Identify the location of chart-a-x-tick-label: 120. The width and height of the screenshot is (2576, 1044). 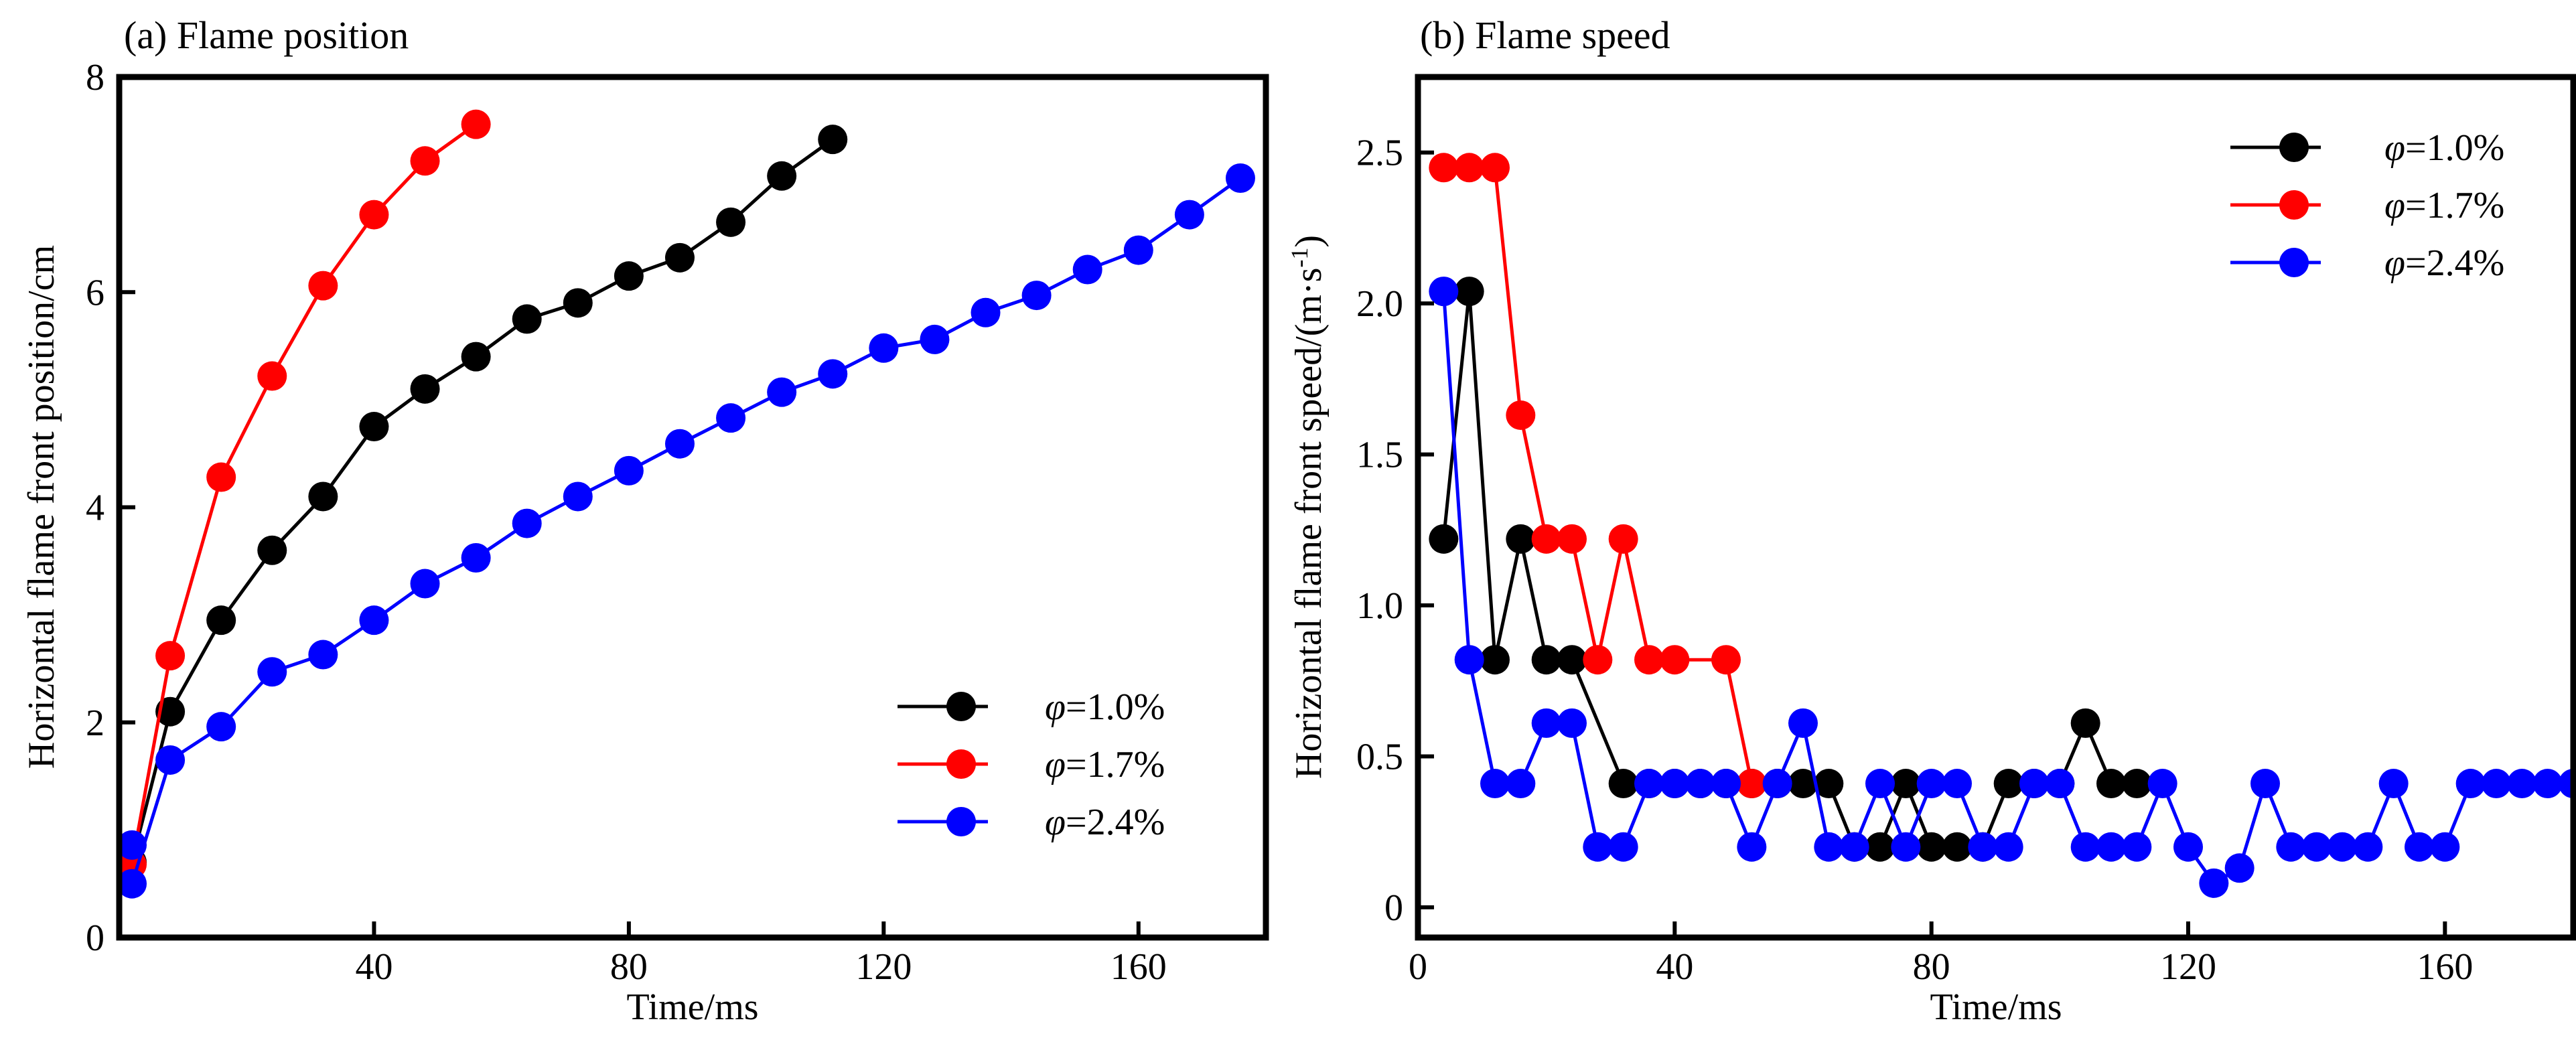
(883, 967).